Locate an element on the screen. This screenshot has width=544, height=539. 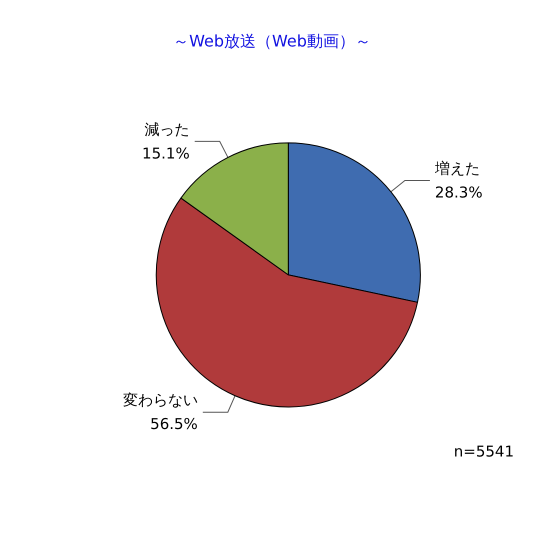
slice-label: 減った is located at coordinates (167, 129).